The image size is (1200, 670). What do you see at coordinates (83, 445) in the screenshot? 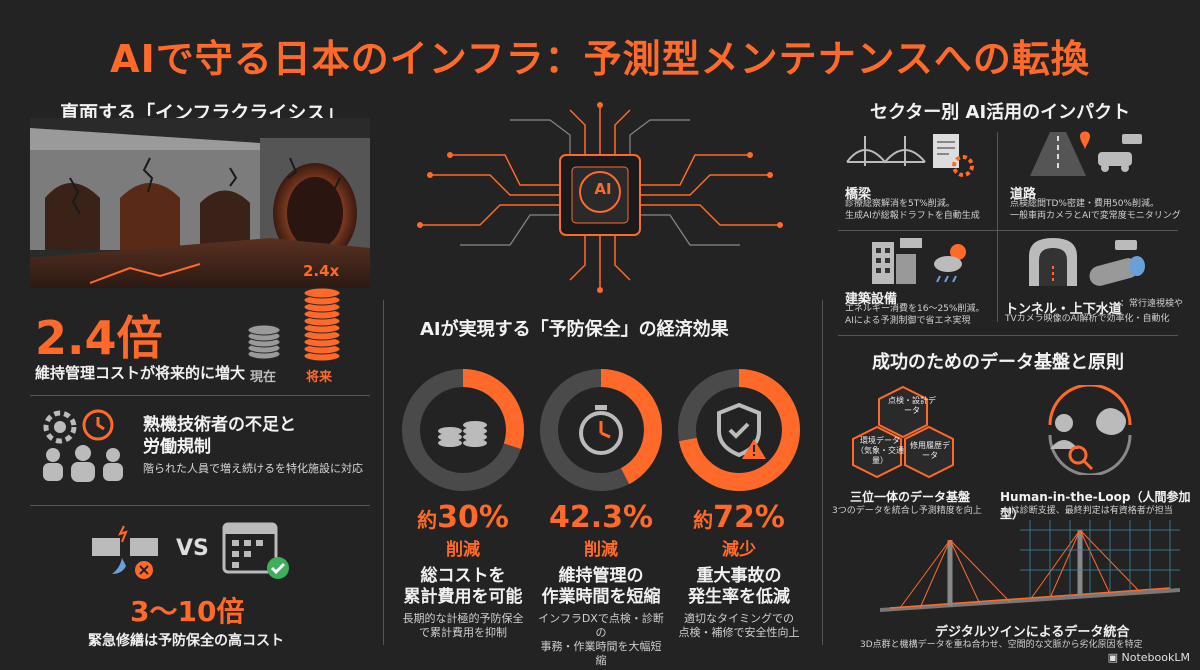
I see `workers-gear-clock-icon` at bounding box center [83, 445].